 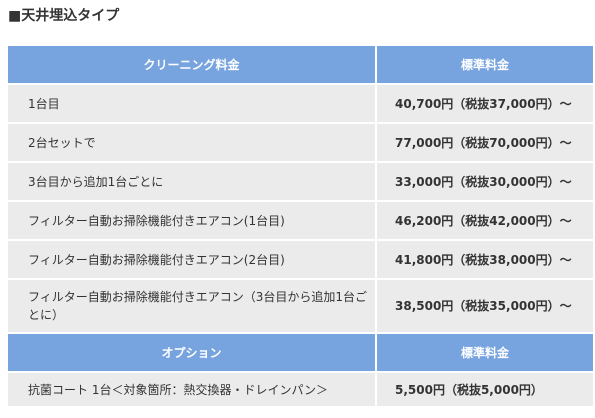 What do you see at coordinates (485, 142) in the screenshot?
I see `row-price: 77,000円（税抜70,000円）～` at bounding box center [485, 142].